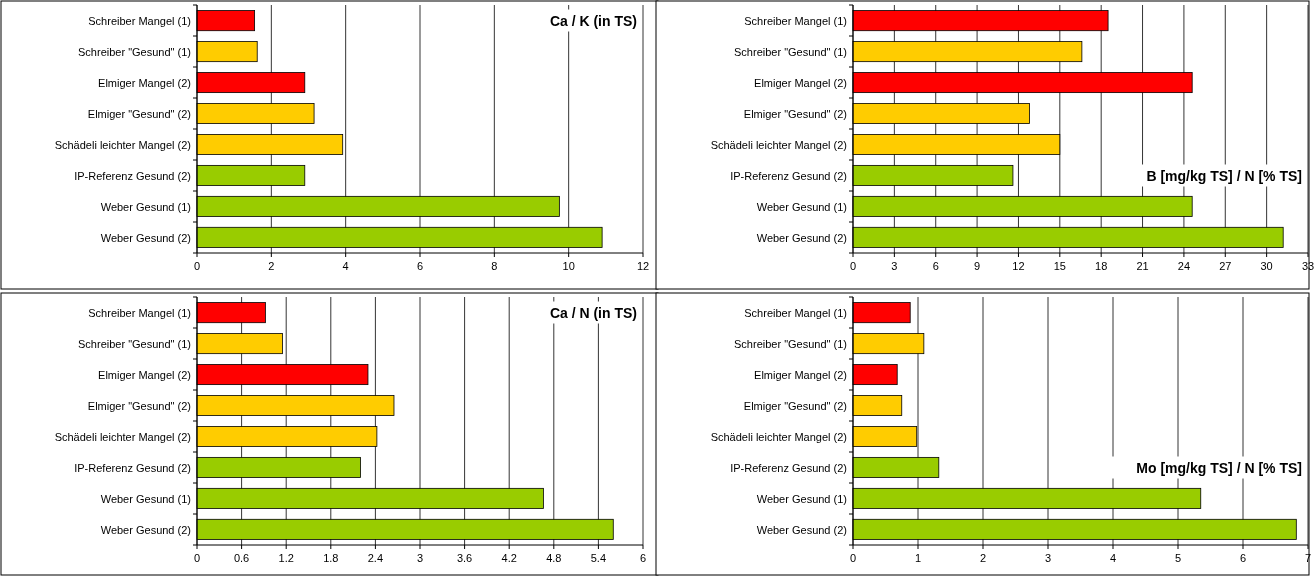 This screenshot has width=1316, height=576. I want to click on x-tick-label: 9, so click(977, 266).